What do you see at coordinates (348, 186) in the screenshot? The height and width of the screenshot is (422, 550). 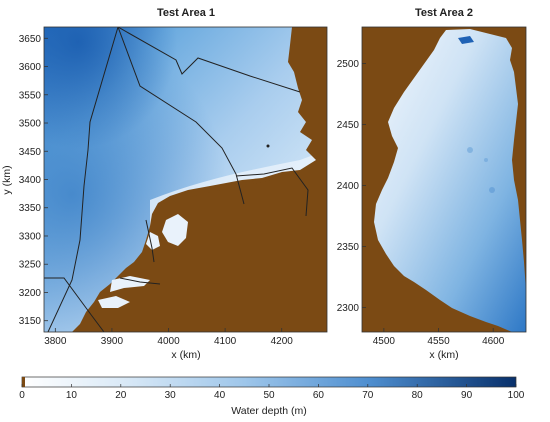 I see `y-tick-label: 2400` at bounding box center [348, 186].